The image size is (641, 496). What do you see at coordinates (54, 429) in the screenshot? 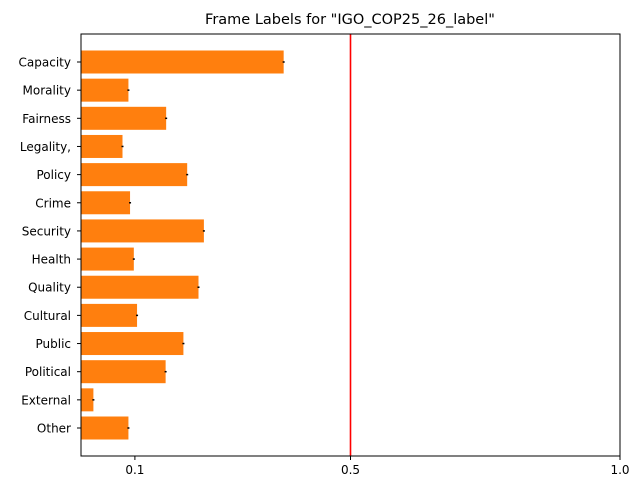
I see `y-tick-label-other: Other` at bounding box center [54, 429].